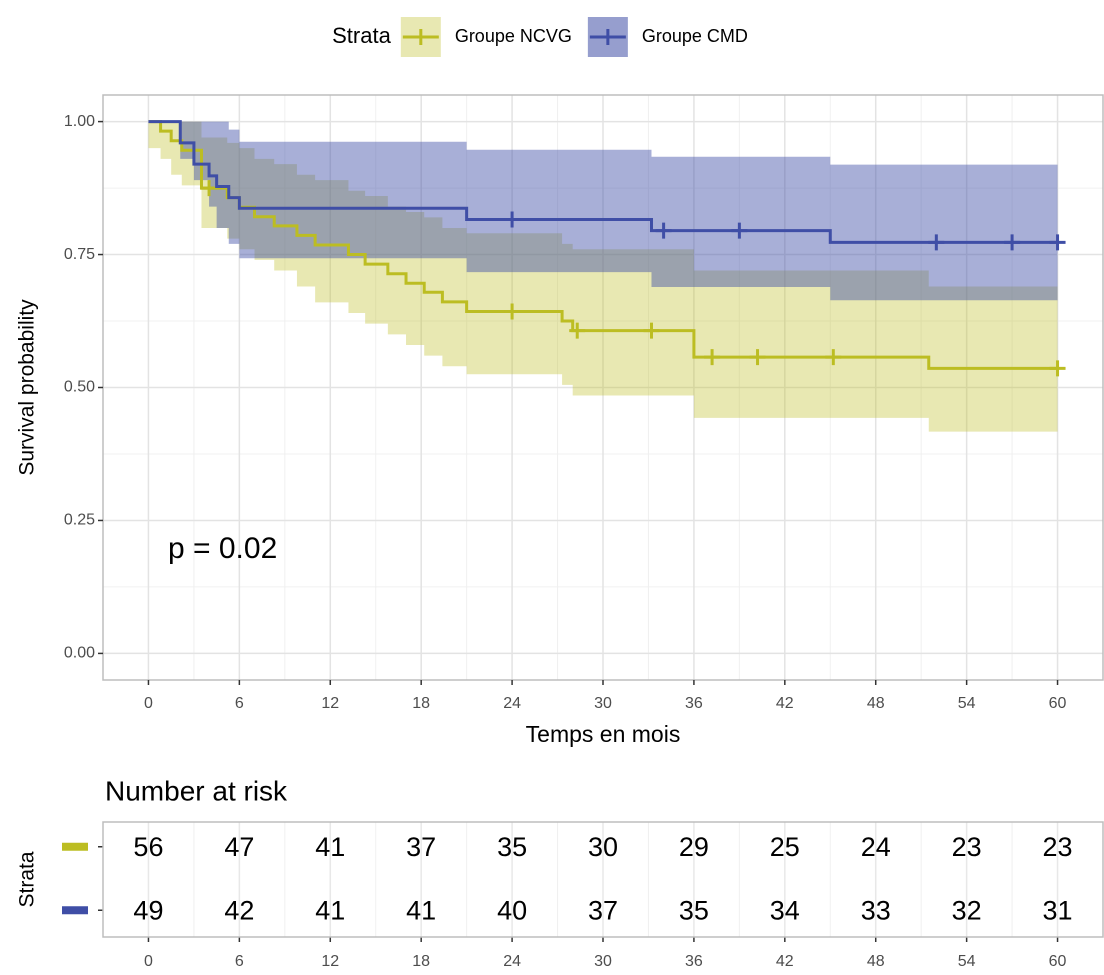  What do you see at coordinates (79, 520) in the screenshot?
I see `y-tick-label: 0.25` at bounding box center [79, 520].